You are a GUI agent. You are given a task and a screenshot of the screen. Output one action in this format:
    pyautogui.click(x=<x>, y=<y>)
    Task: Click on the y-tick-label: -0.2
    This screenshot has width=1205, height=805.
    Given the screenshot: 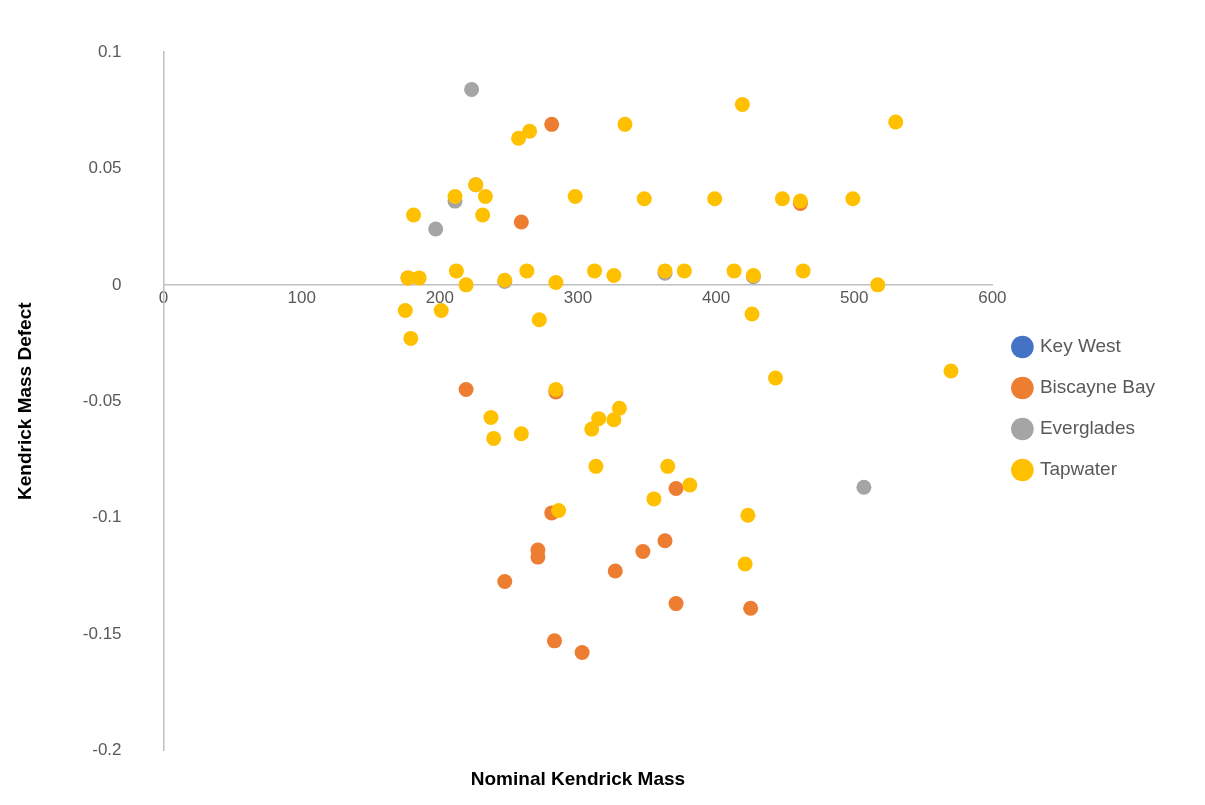 What is the action you would take?
    pyautogui.click(x=107, y=749)
    